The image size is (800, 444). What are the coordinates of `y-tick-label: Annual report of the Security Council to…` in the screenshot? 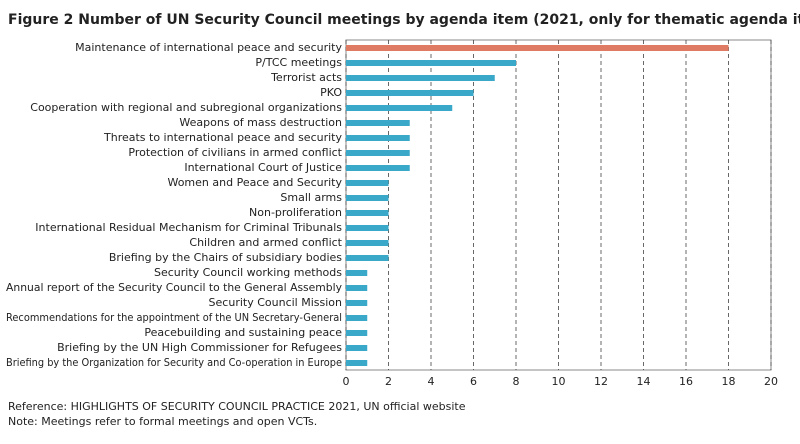 It's located at (174, 287).